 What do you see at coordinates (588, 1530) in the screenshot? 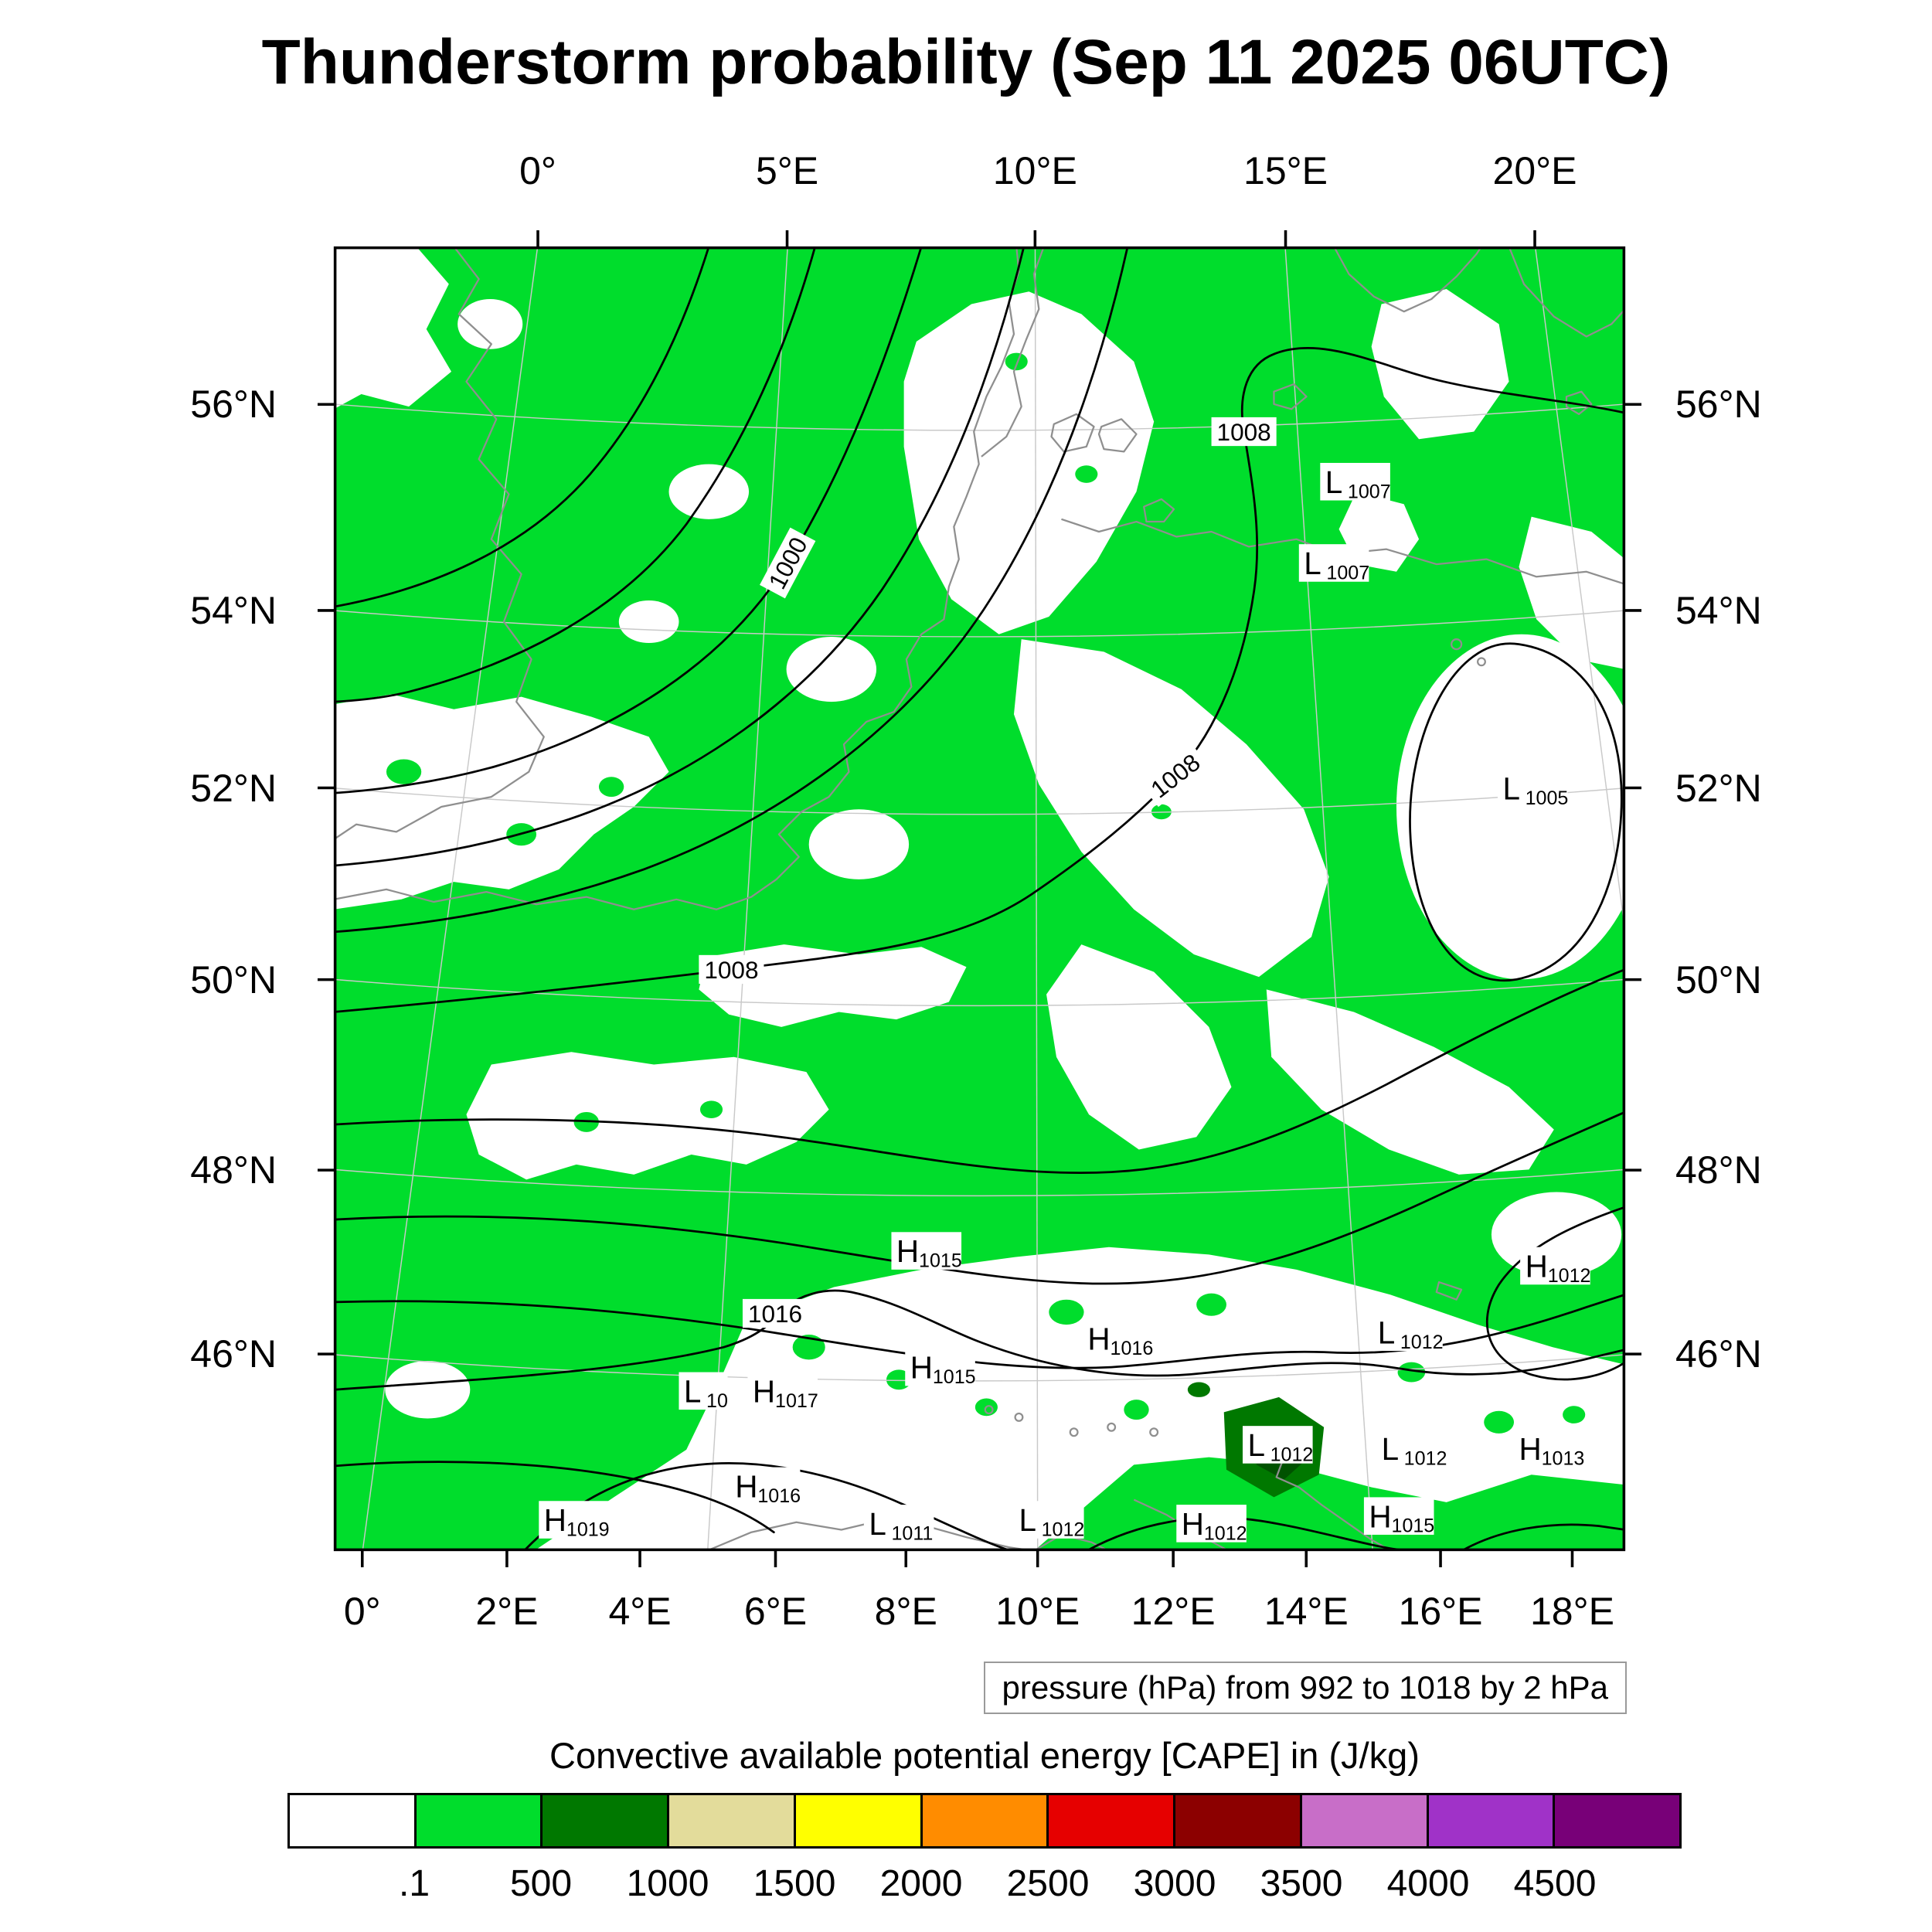
I see `svg-text: 1019` at bounding box center [588, 1530].